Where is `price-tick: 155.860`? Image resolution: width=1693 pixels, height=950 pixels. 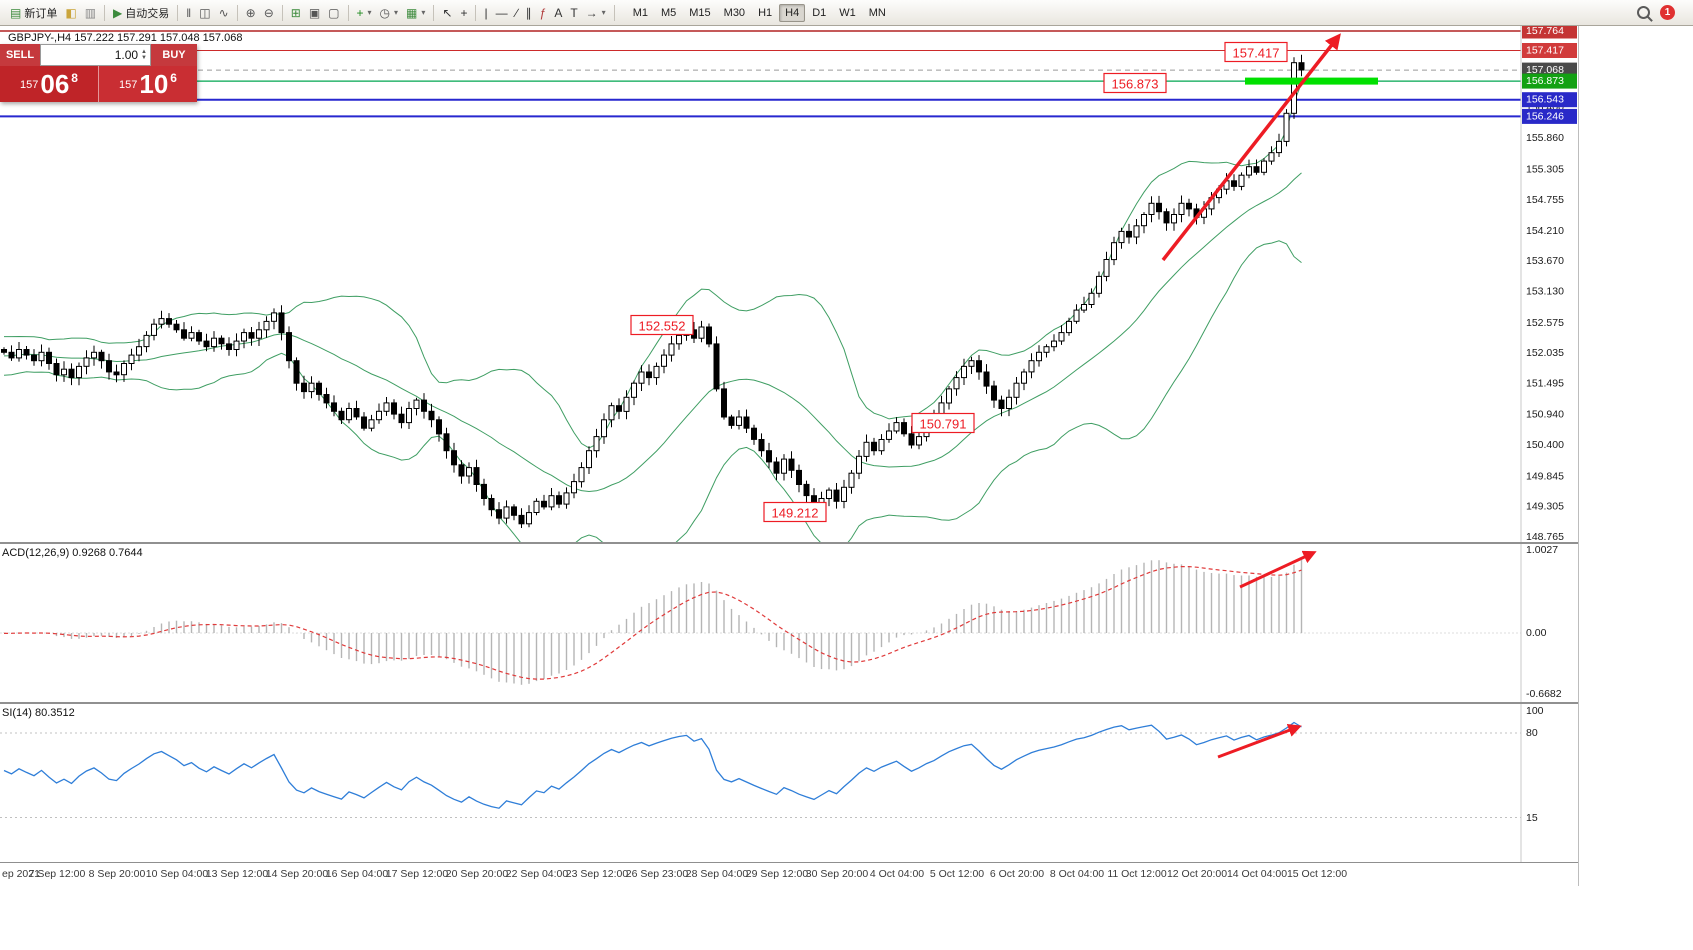 price-tick: 155.860 is located at coordinates (1545, 138).